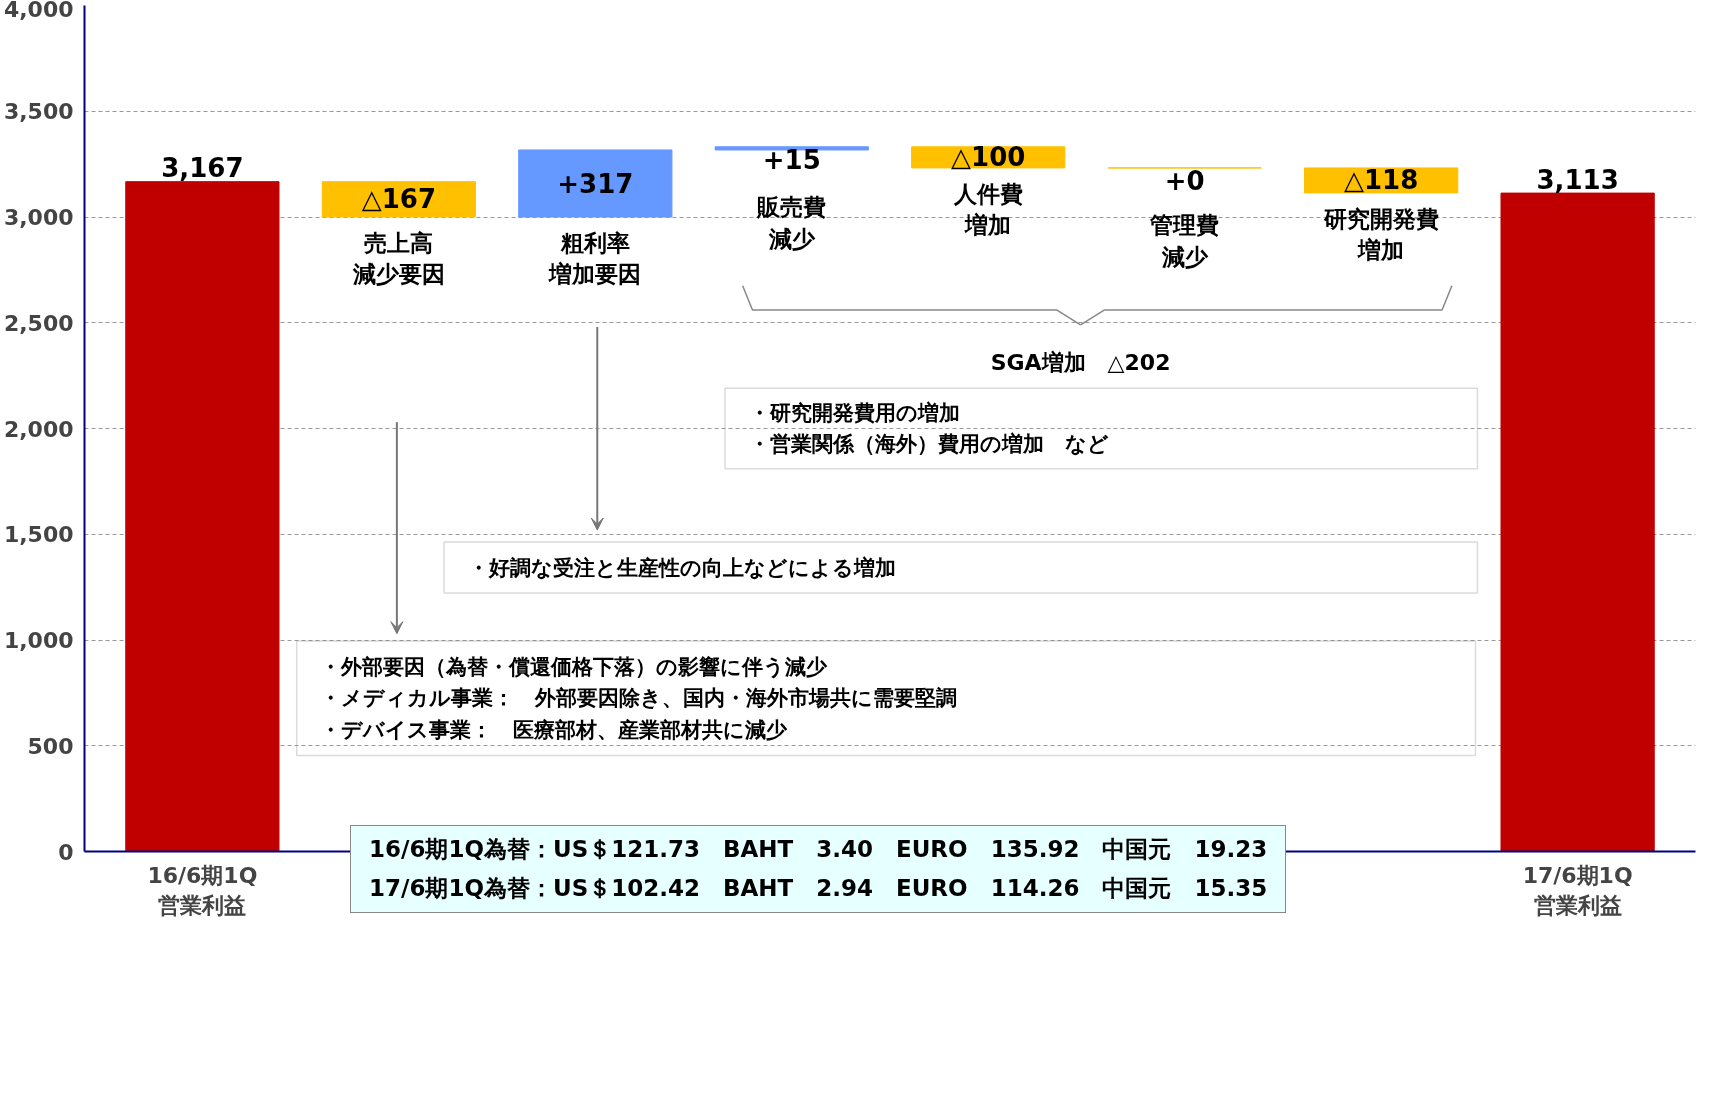 This screenshot has height=1097, width=1723. Describe the element at coordinates (1080, 363) in the screenshot. I see `annotation: SGA増加 △202` at that location.